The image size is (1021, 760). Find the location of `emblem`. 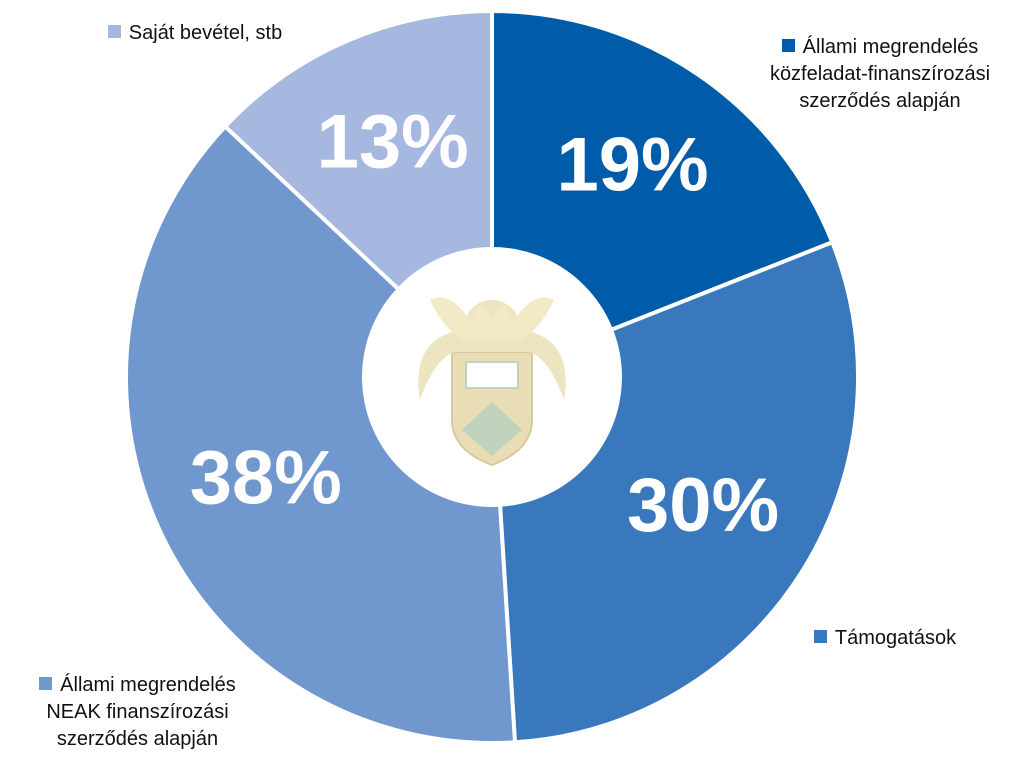

emblem is located at coordinates (492, 382).